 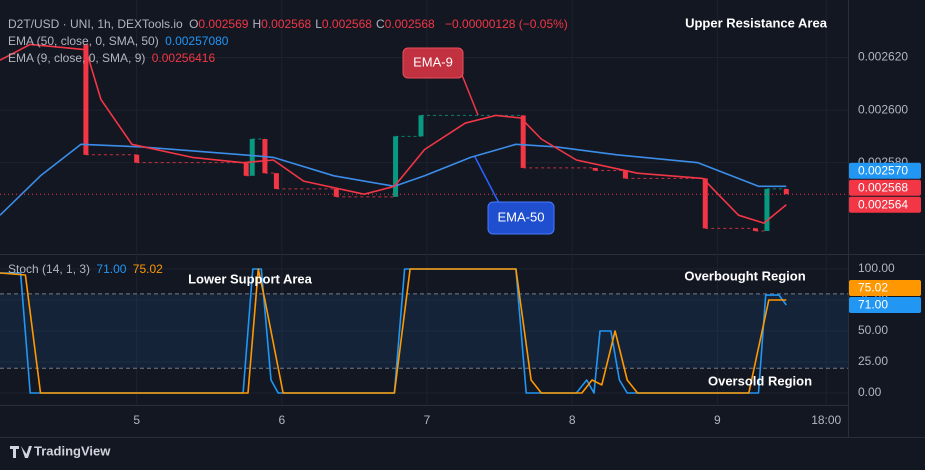 What do you see at coordinates (77, 58) in the screenshot?
I see `legend-label: EMA (9, close, 0, SMA, 9)` at bounding box center [77, 58].